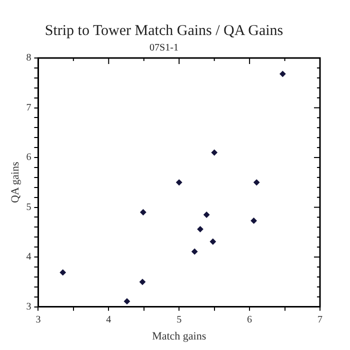  I want to click on x-tick-label: 4, so click(109, 320).